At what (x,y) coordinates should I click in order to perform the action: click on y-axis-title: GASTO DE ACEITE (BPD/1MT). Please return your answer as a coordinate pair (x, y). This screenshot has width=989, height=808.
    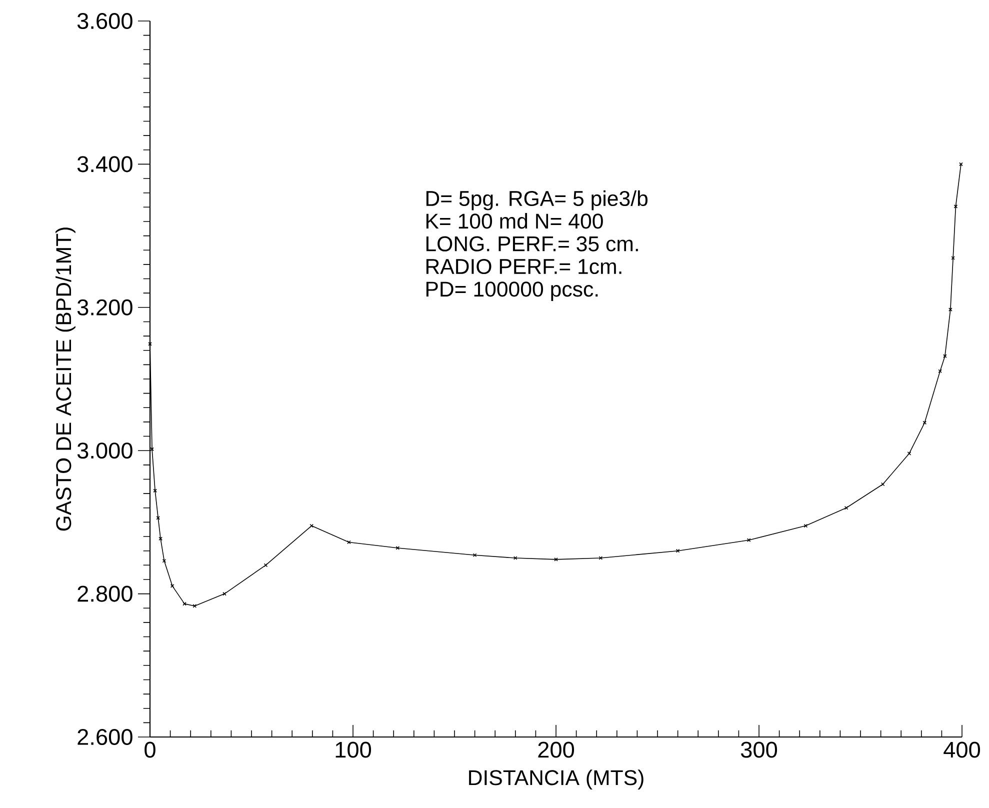
    Looking at the image, I should click on (66, 379).